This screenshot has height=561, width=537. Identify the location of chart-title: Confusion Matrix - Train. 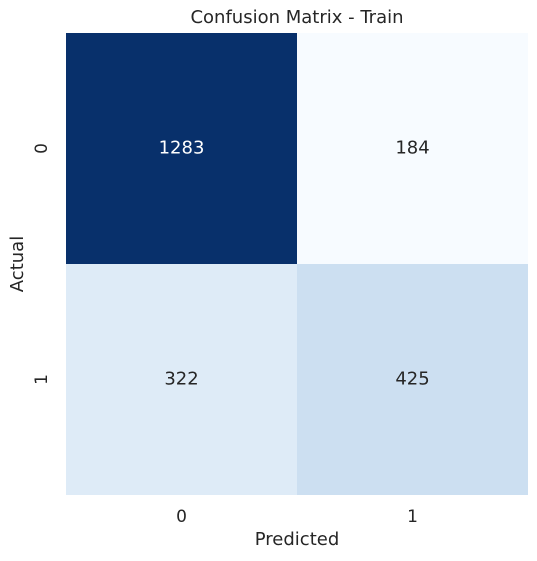
(296, 17).